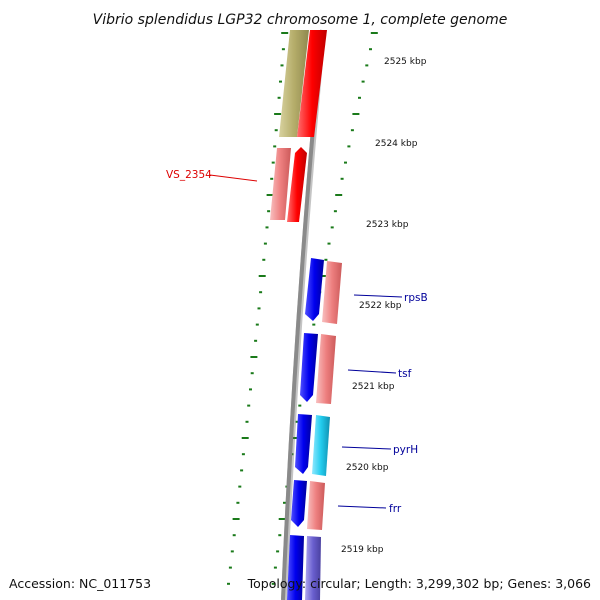 Image resolution: width=600 pixels, height=600 pixels. What do you see at coordinates (314, 289) in the screenshot?
I see `gene-arrow-rpsB-blue` at bounding box center [314, 289].